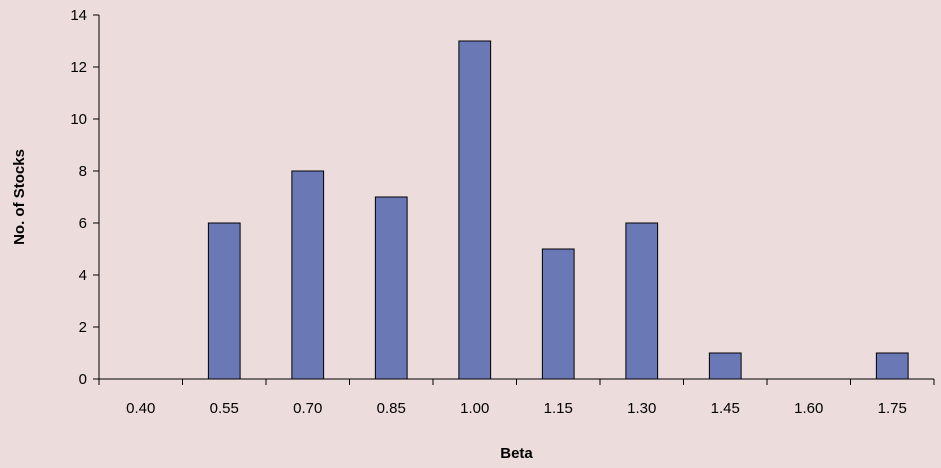  What do you see at coordinates (892, 408) in the screenshot?
I see `x-tick-label: 1.75` at bounding box center [892, 408].